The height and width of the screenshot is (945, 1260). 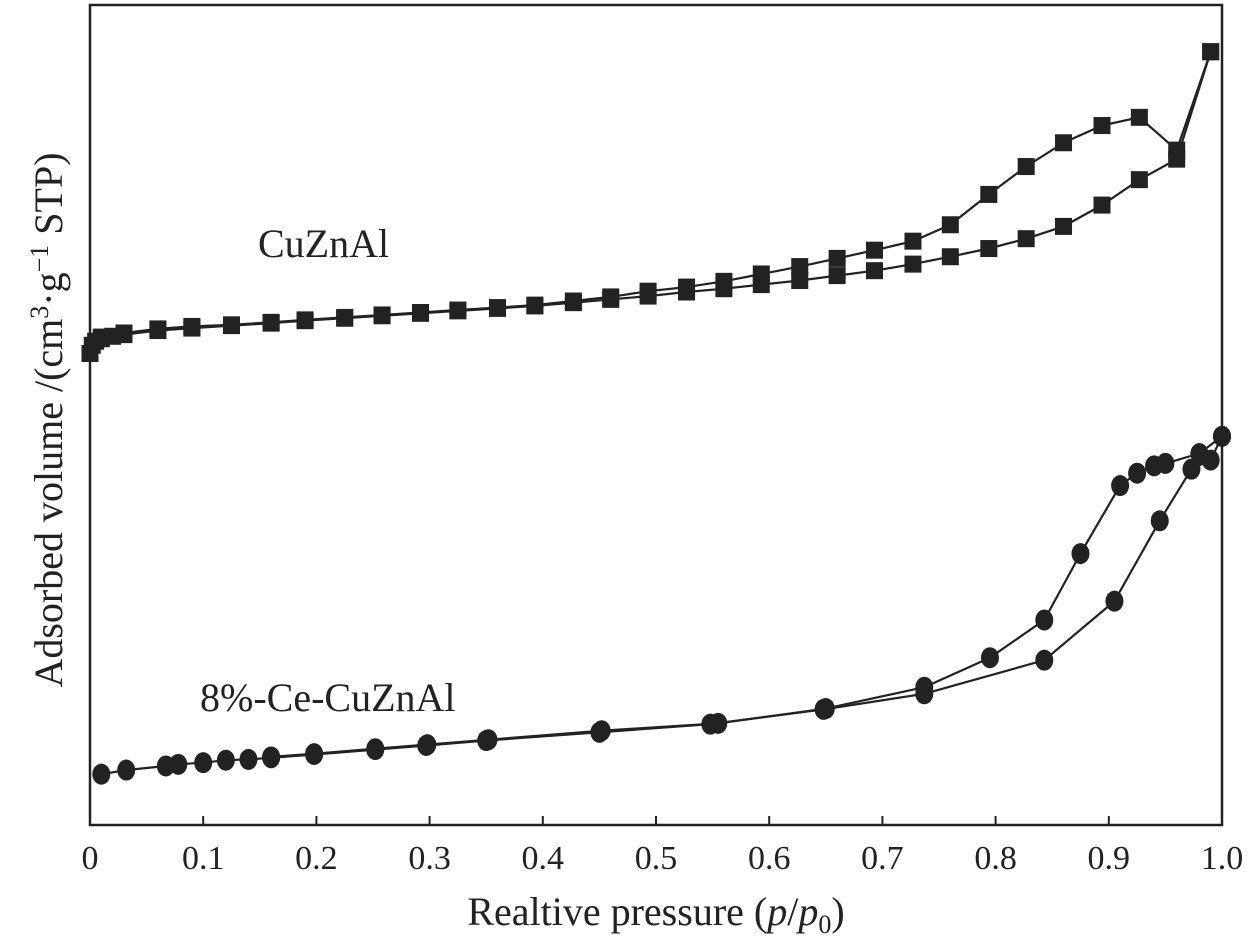 I want to click on y-axis-title-mid: ·g, so click(x=48, y=288).